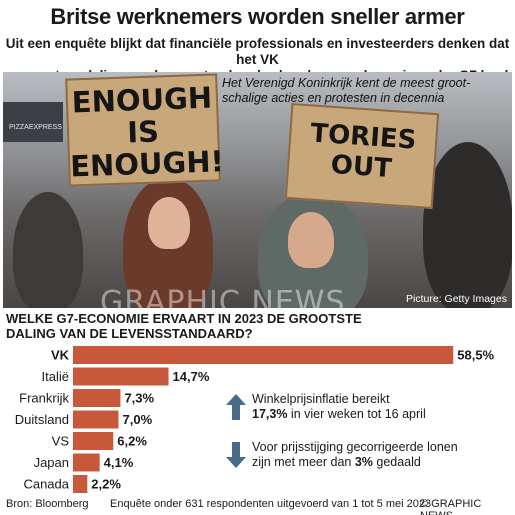 This screenshot has width=515, height=515. I want to click on inflation-note-line-1: Winkelprijsinflatie bereikt, so click(321, 399).